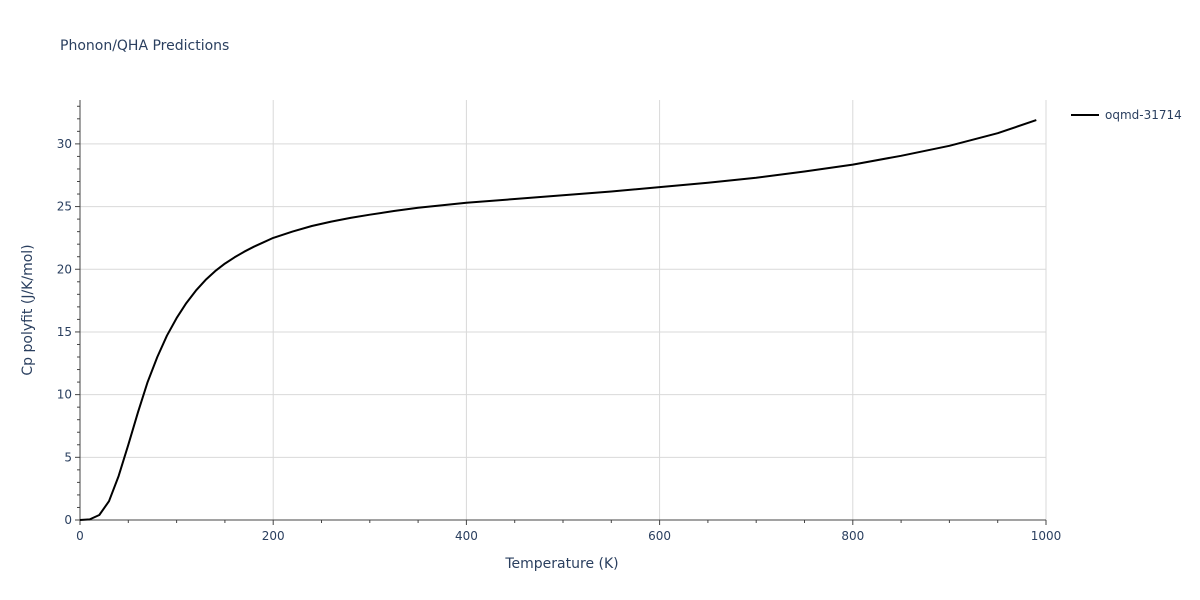  What do you see at coordinates (64, 395) in the screenshot?
I see `y-tick-label: 10` at bounding box center [64, 395].